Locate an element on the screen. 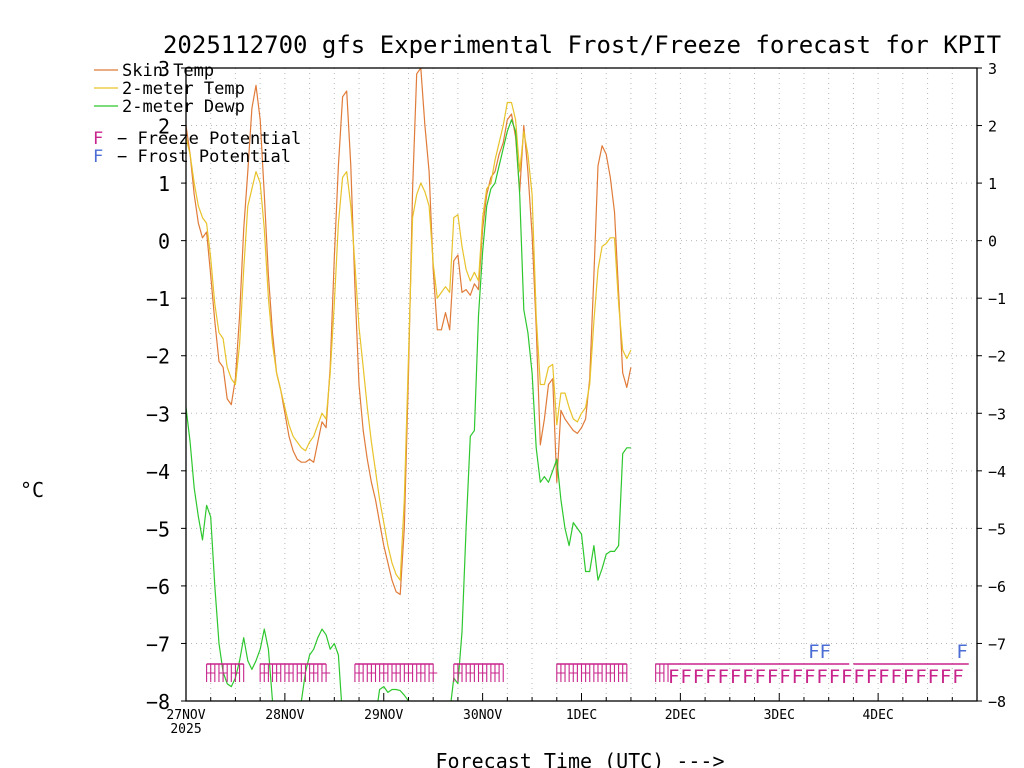  potential-legend-label: − Freeze Potential is located at coordinates (209, 139).